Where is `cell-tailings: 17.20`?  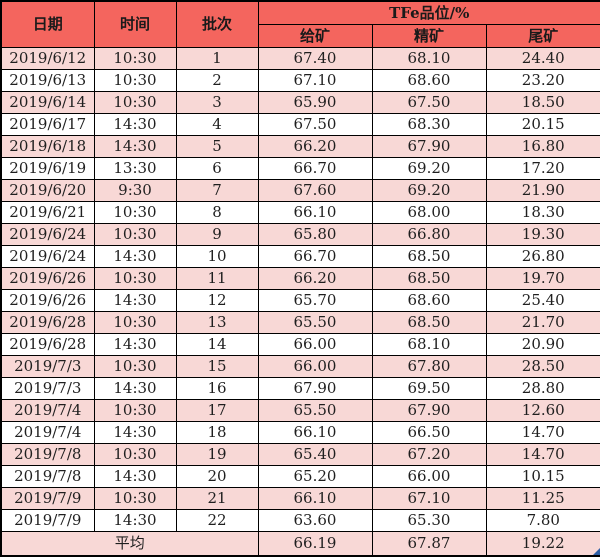 cell-tailings: 17.20 is located at coordinates (542, 168).